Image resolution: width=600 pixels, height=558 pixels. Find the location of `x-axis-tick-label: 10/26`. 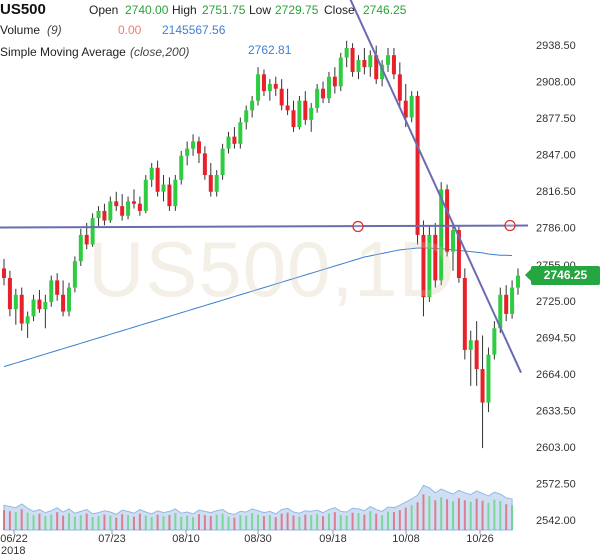

x-axis-tick-label: 10/26 is located at coordinates (480, 539).